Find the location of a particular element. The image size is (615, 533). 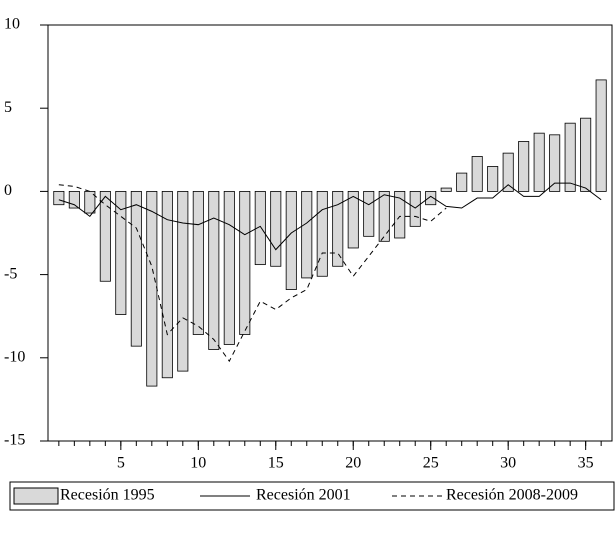

legend-label: Recesión 1995 is located at coordinates (107, 495).